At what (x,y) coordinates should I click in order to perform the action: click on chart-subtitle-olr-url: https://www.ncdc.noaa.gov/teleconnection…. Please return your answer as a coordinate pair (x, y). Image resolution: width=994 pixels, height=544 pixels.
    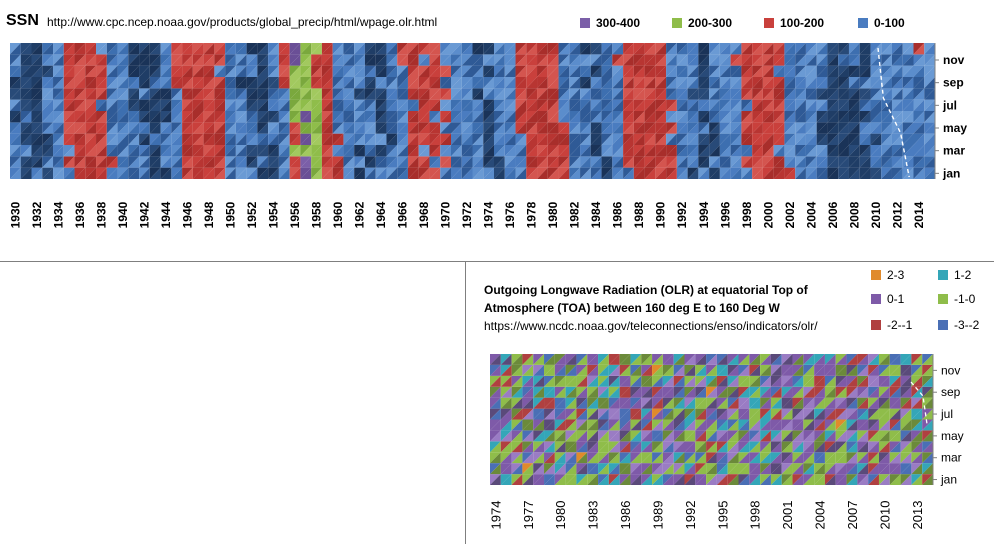
    Looking at the image, I should click on (651, 326).